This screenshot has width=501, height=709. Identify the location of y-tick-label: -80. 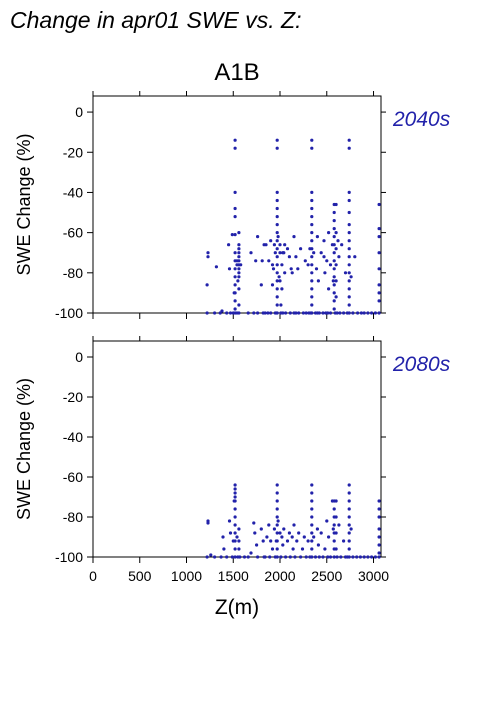
(73, 517).